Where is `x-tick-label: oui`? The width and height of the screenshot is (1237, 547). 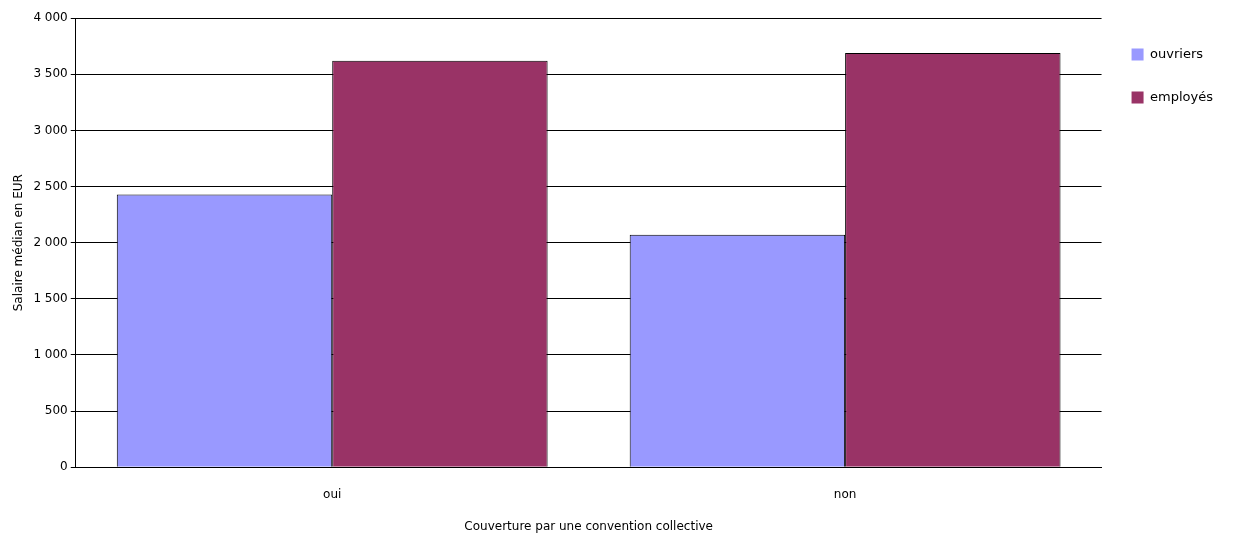
x-tick-label: oui is located at coordinates (332, 493).